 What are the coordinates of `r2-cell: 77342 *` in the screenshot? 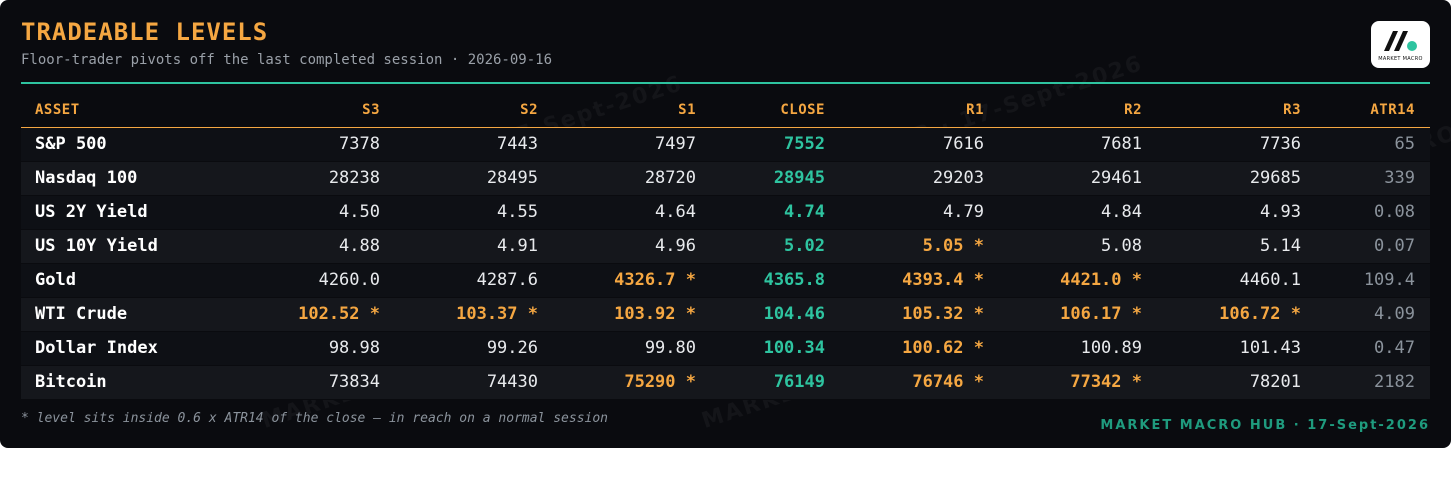 It's located at (1078, 382).